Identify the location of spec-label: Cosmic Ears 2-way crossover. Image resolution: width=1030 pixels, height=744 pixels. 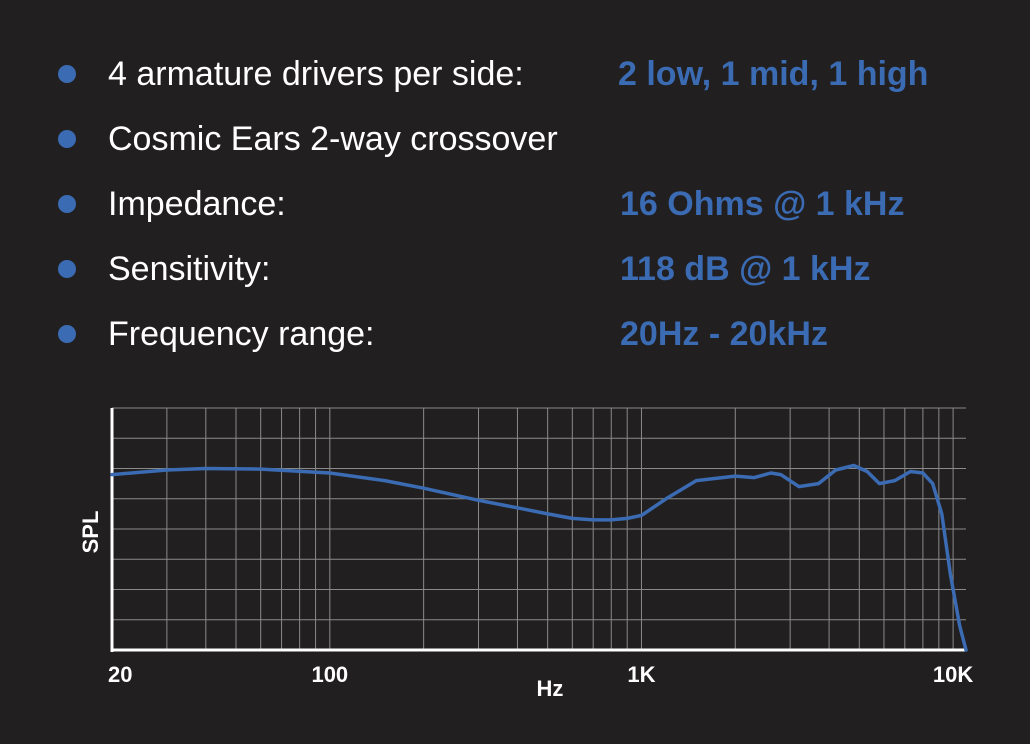
(333, 139).